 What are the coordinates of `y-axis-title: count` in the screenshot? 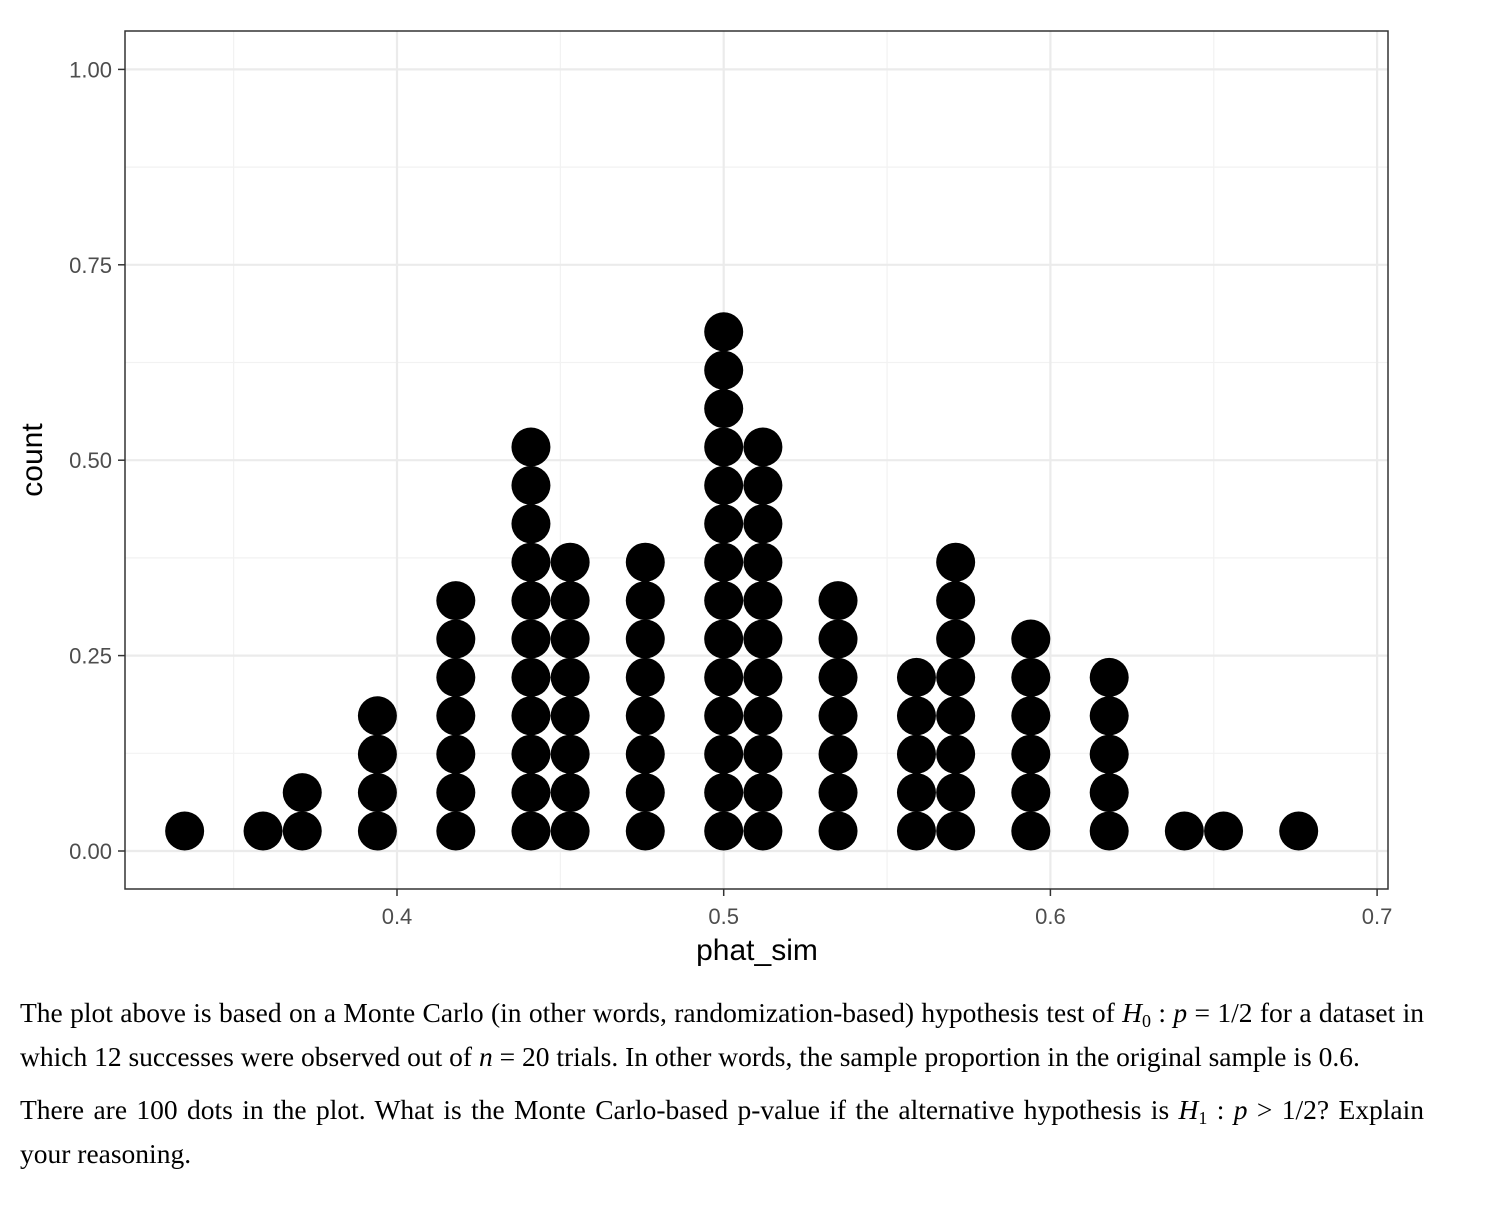 It's located at (32, 460).